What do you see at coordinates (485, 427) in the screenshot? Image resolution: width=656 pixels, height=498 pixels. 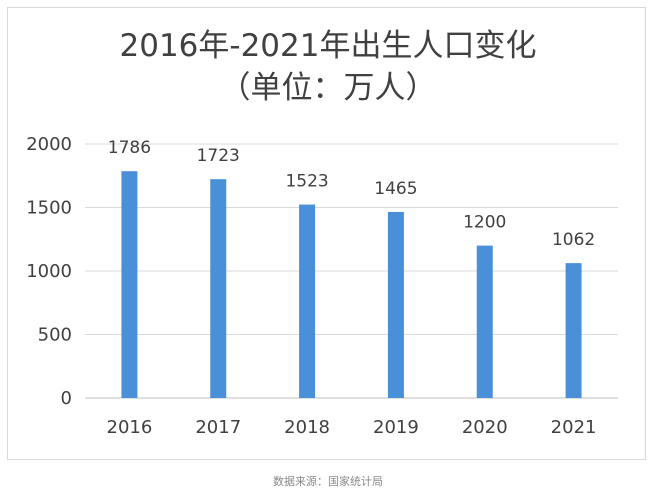 I see `x-tick-label: 2020` at bounding box center [485, 427].